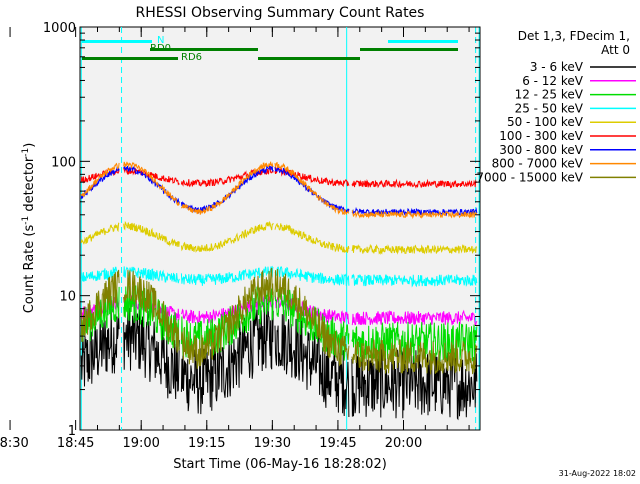  Describe the element at coordinates (160, 40) in the screenshot. I see `flag-label-n: N` at that location.